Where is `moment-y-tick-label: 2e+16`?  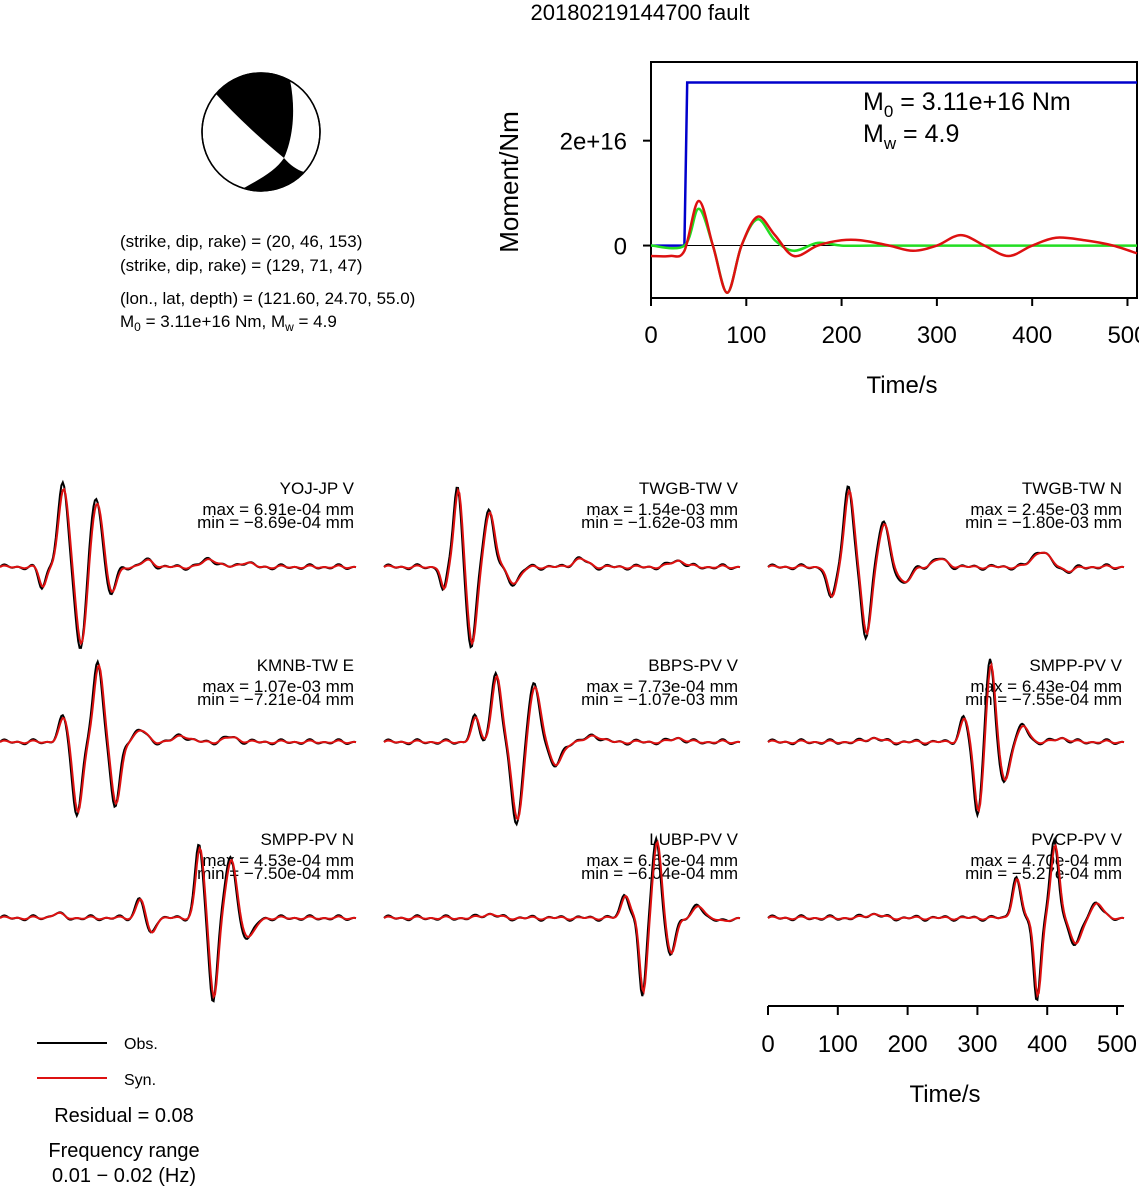
moment-y-tick-label: 2e+16 is located at coordinates (593, 142).